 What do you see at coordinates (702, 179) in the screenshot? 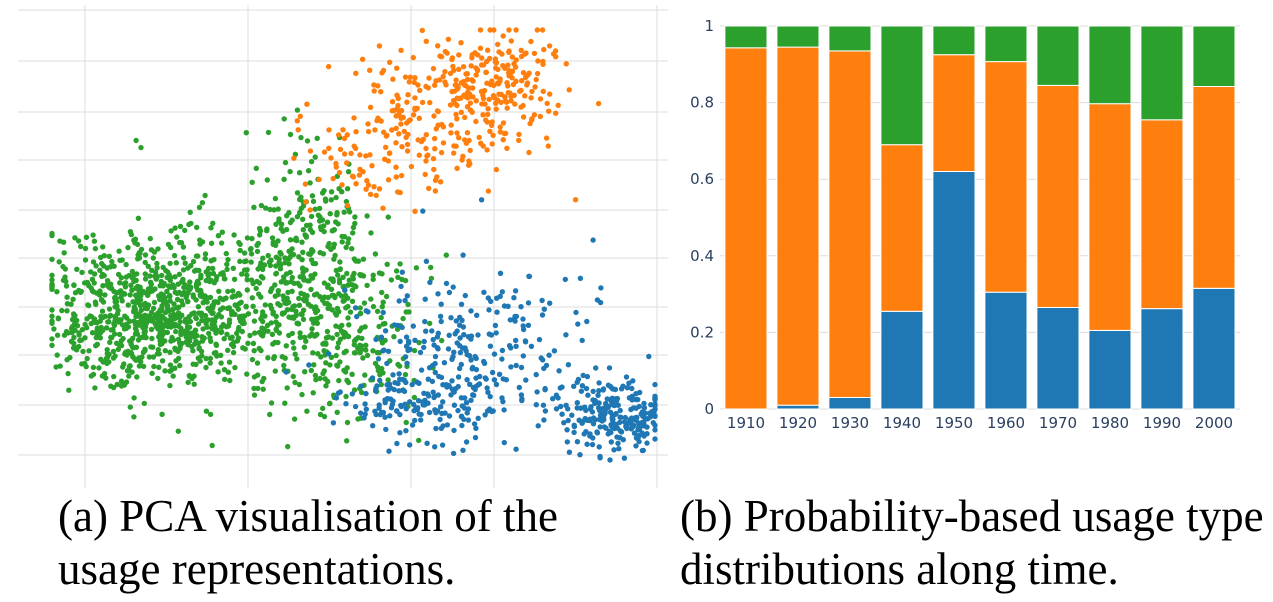
I see `y-tick-label: 0.6` at bounding box center [702, 179].